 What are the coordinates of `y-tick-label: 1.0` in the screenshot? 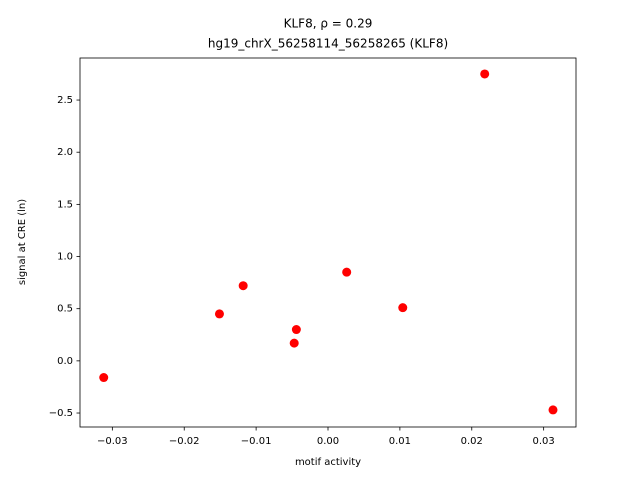 It's located at (65, 257).